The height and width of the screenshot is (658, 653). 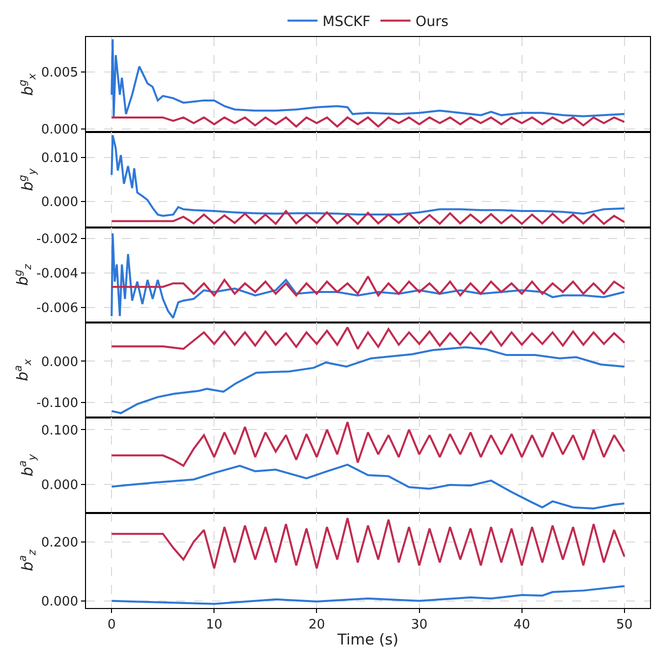 I want to click on y-tick-label: -0.100, so click(x=57, y=403).